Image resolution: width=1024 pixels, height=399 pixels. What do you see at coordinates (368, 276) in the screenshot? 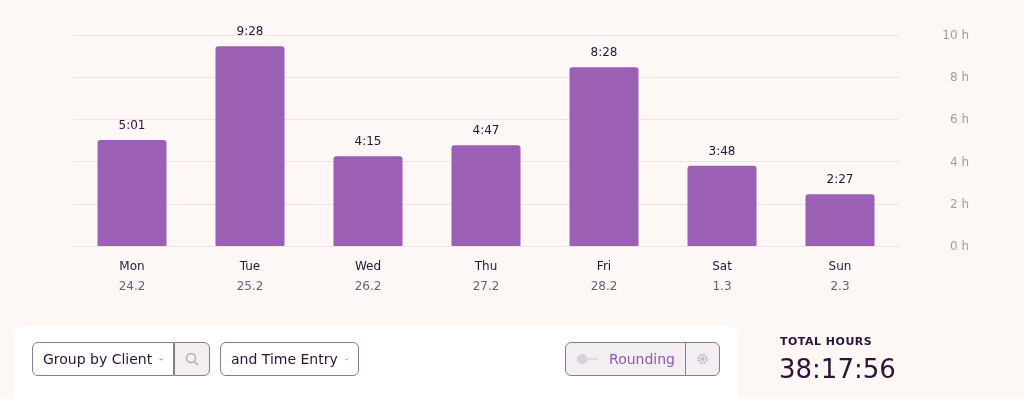
I see `x-tick-label: Wed 26.2` at bounding box center [368, 276].